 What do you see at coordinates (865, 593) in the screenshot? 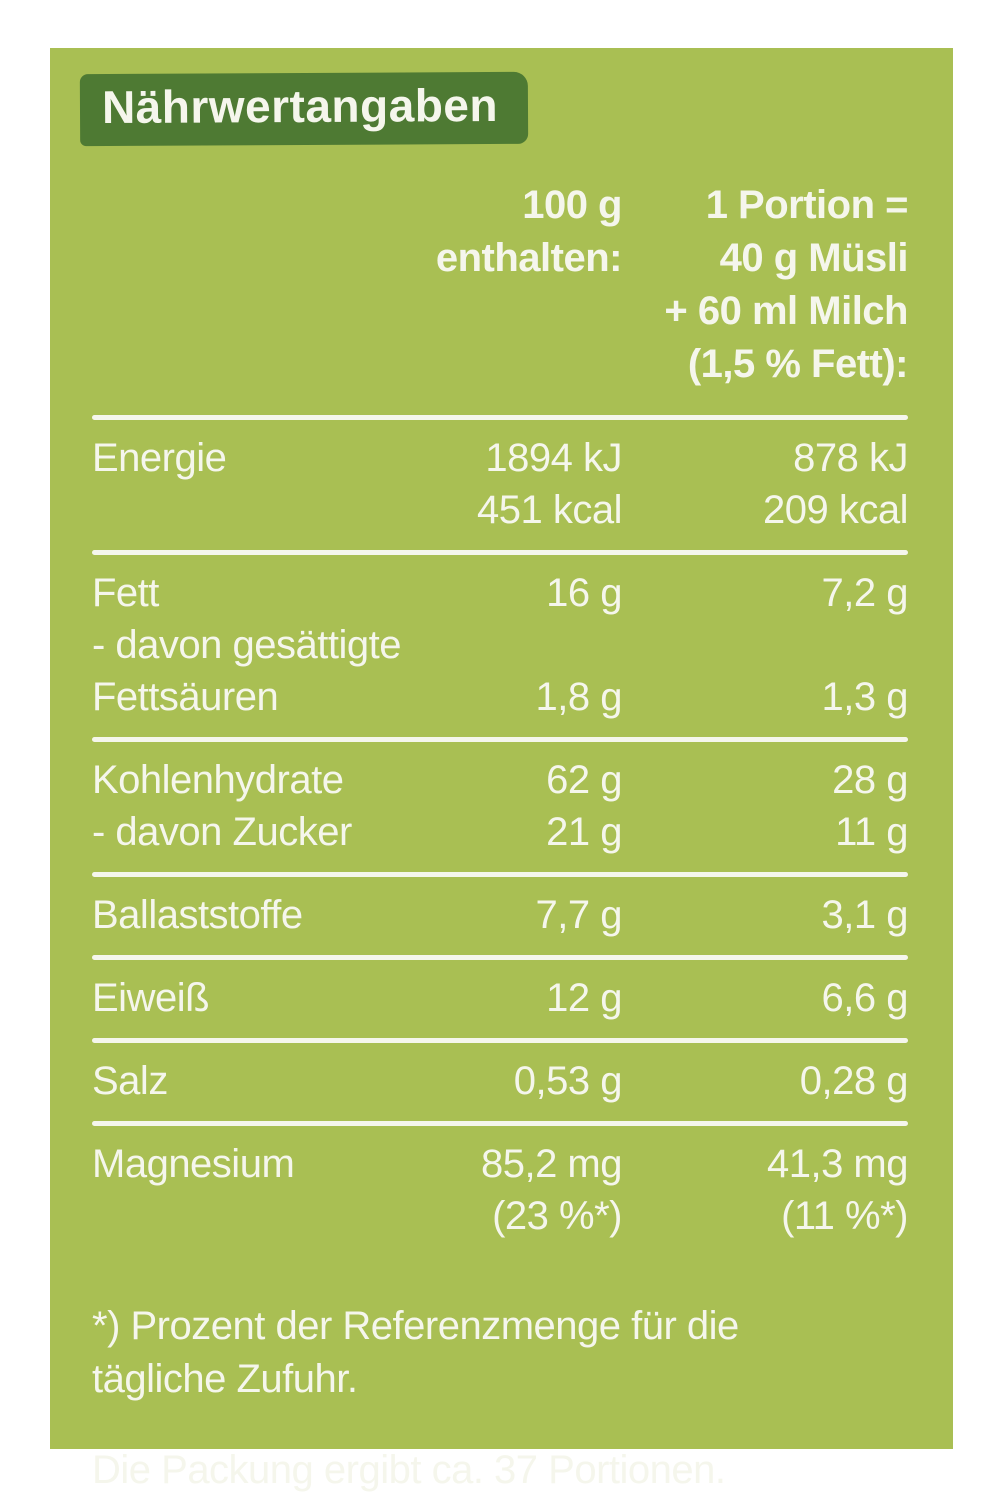
I see `value-per-portion: 7,2 g` at bounding box center [865, 593].